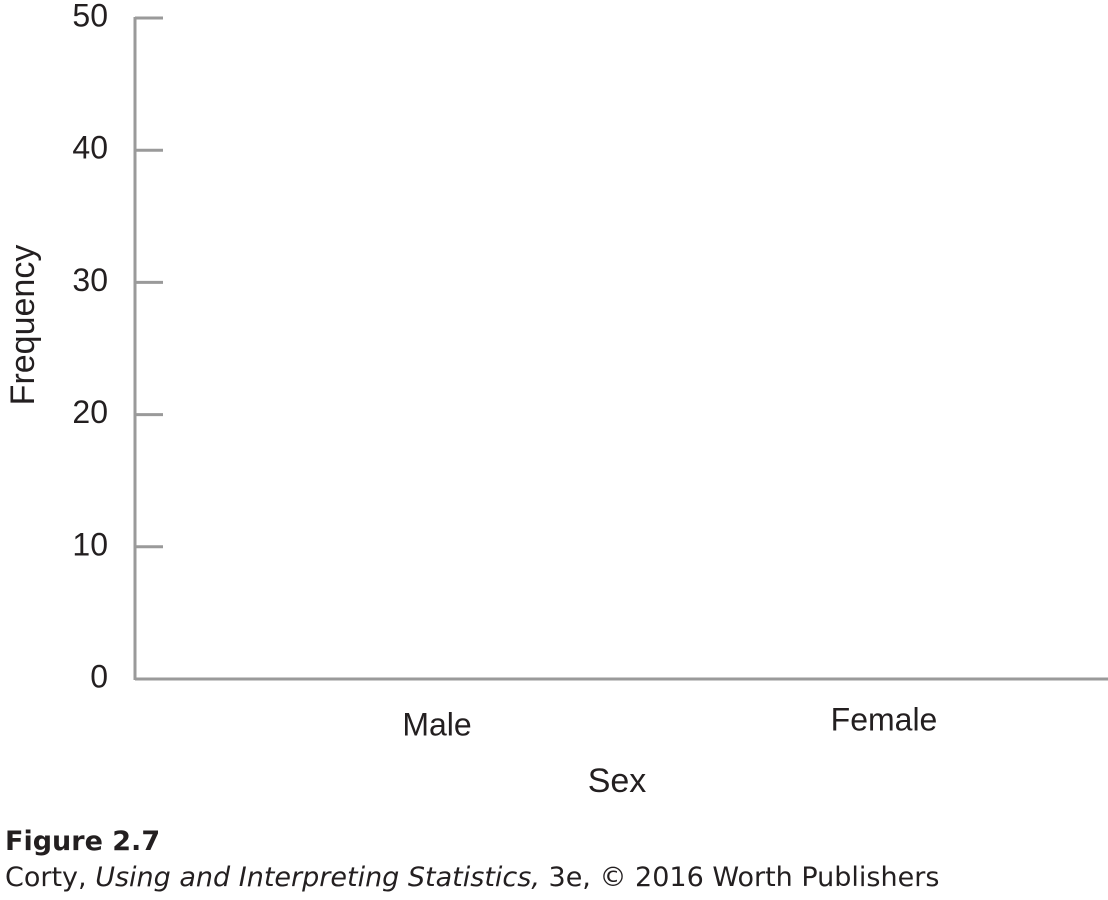 This screenshot has height=900, width=1108. Describe the element at coordinates (317, 877) in the screenshot. I see `book-title: Using and Interpreting Statistics,` at that location.